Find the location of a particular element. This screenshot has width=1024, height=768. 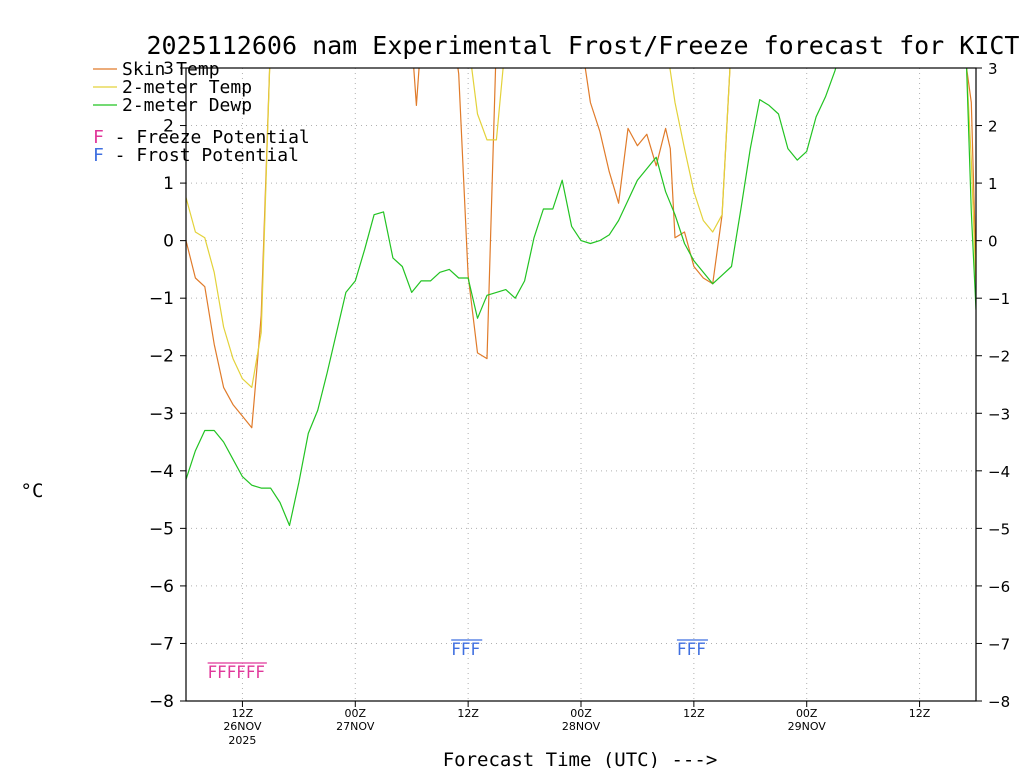

y-tick-label-right: −3 is located at coordinates (999, 414).